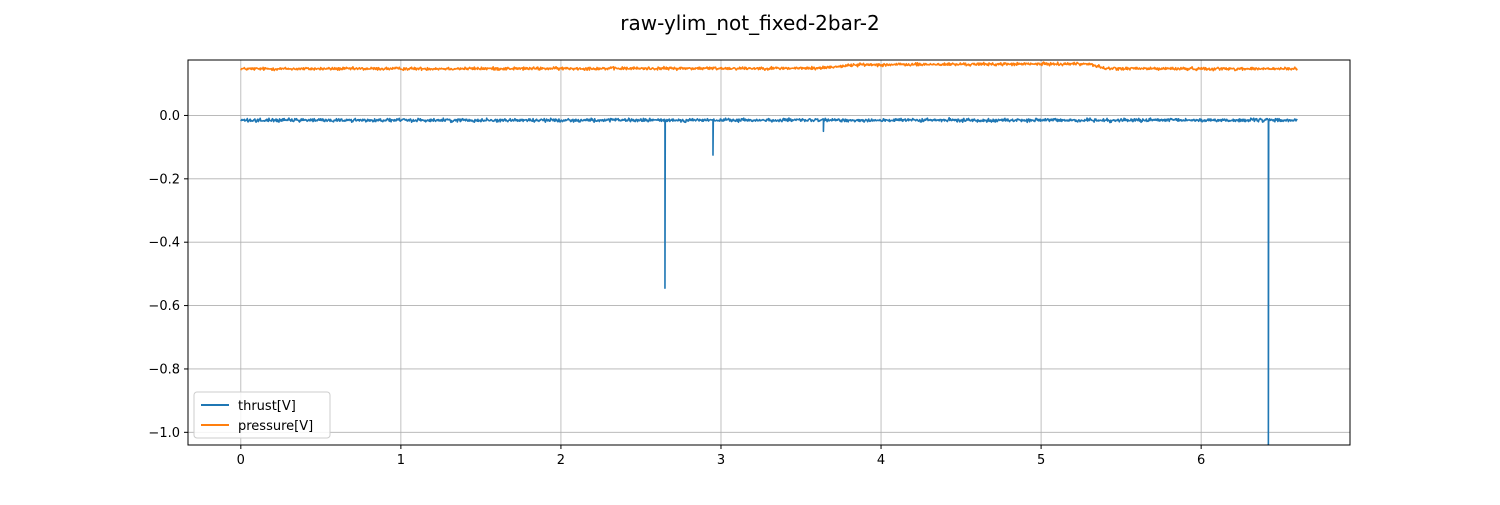  What do you see at coordinates (164, 369) in the screenshot?
I see `y-tick-label: −0.8` at bounding box center [164, 369].